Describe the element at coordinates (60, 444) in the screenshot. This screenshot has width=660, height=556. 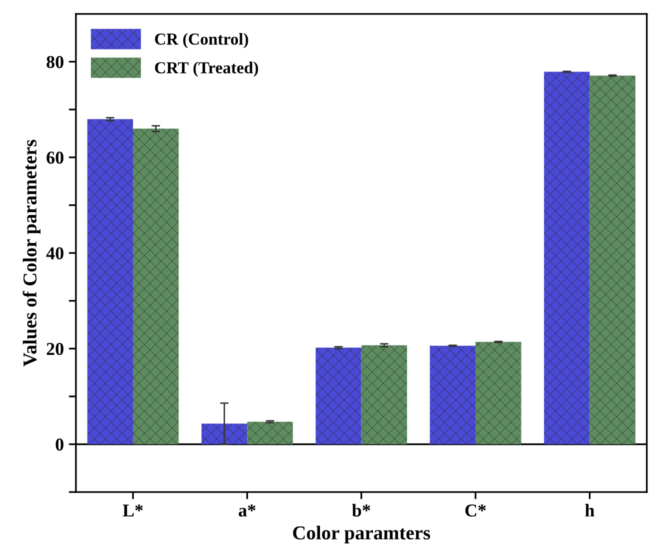
I see `y-tick-label: 0` at that location.